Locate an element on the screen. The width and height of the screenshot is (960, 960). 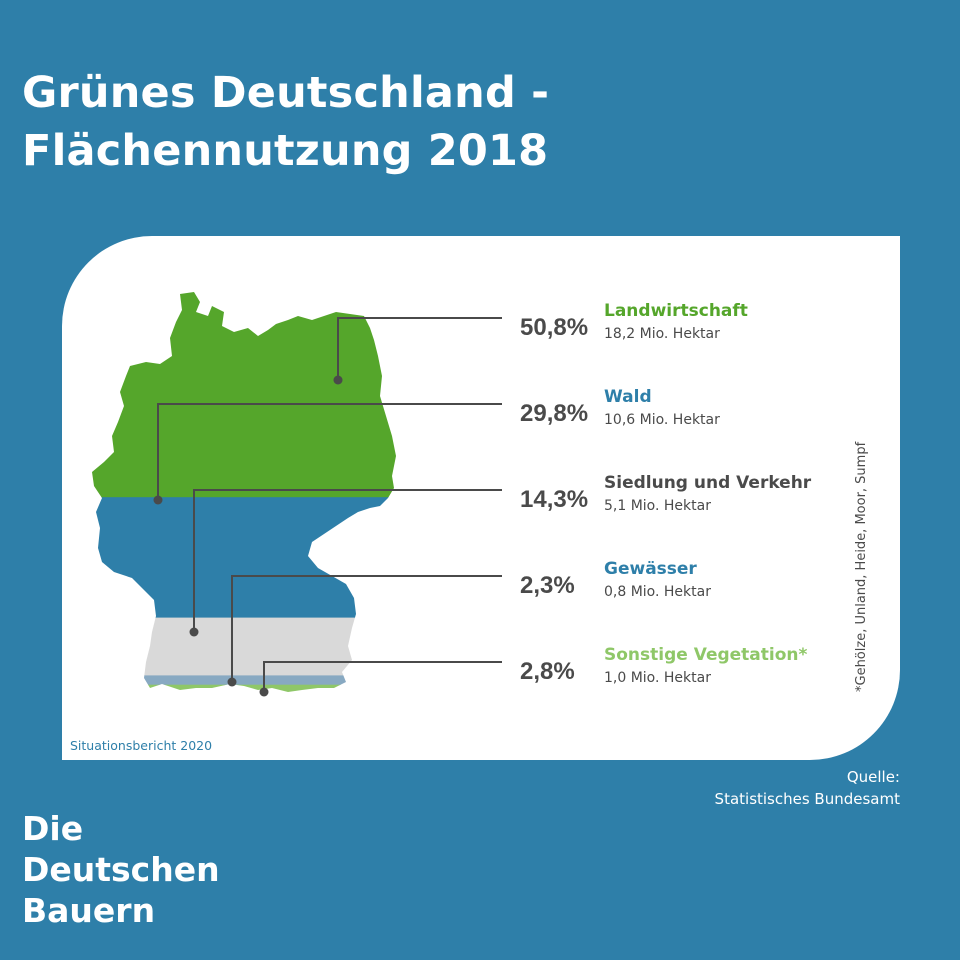
value-label-wald: 29,8% is located at coordinates (554, 413).